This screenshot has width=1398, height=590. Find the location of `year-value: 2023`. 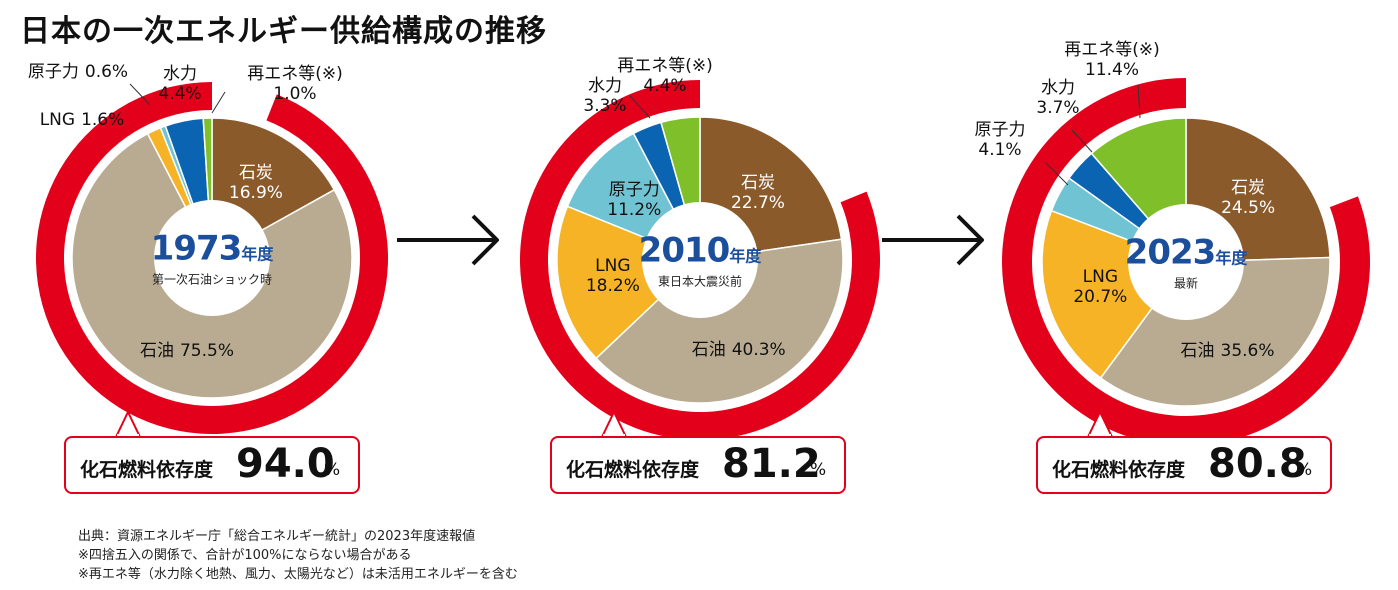

year-value: 2023 is located at coordinates (1170, 252).